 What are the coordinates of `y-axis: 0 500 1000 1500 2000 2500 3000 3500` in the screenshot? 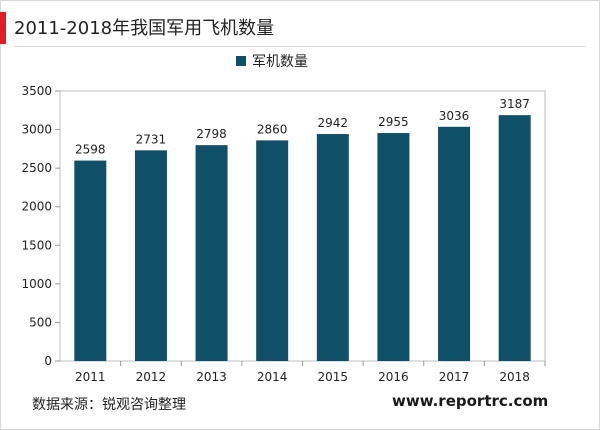 It's located at (40, 226).